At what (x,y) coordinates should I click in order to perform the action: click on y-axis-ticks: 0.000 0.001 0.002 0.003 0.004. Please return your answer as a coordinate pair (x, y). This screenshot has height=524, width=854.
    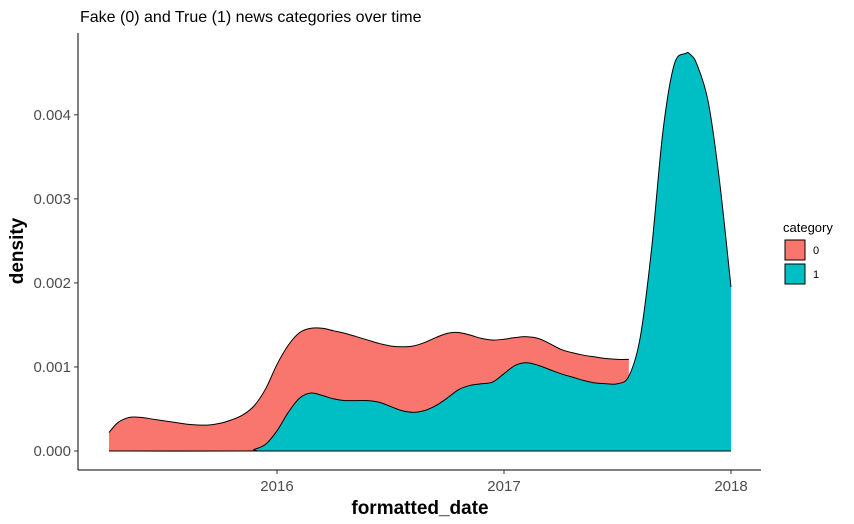
    Looking at the image, I should click on (55, 283).